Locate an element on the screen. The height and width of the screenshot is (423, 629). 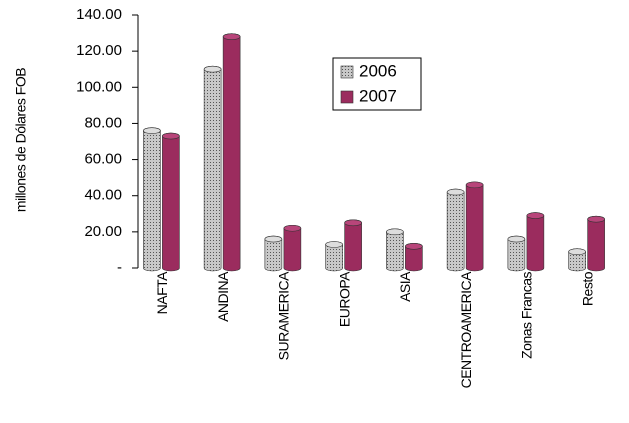
x-tick-label: SURAMERICA is located at coordinates (284, 316).